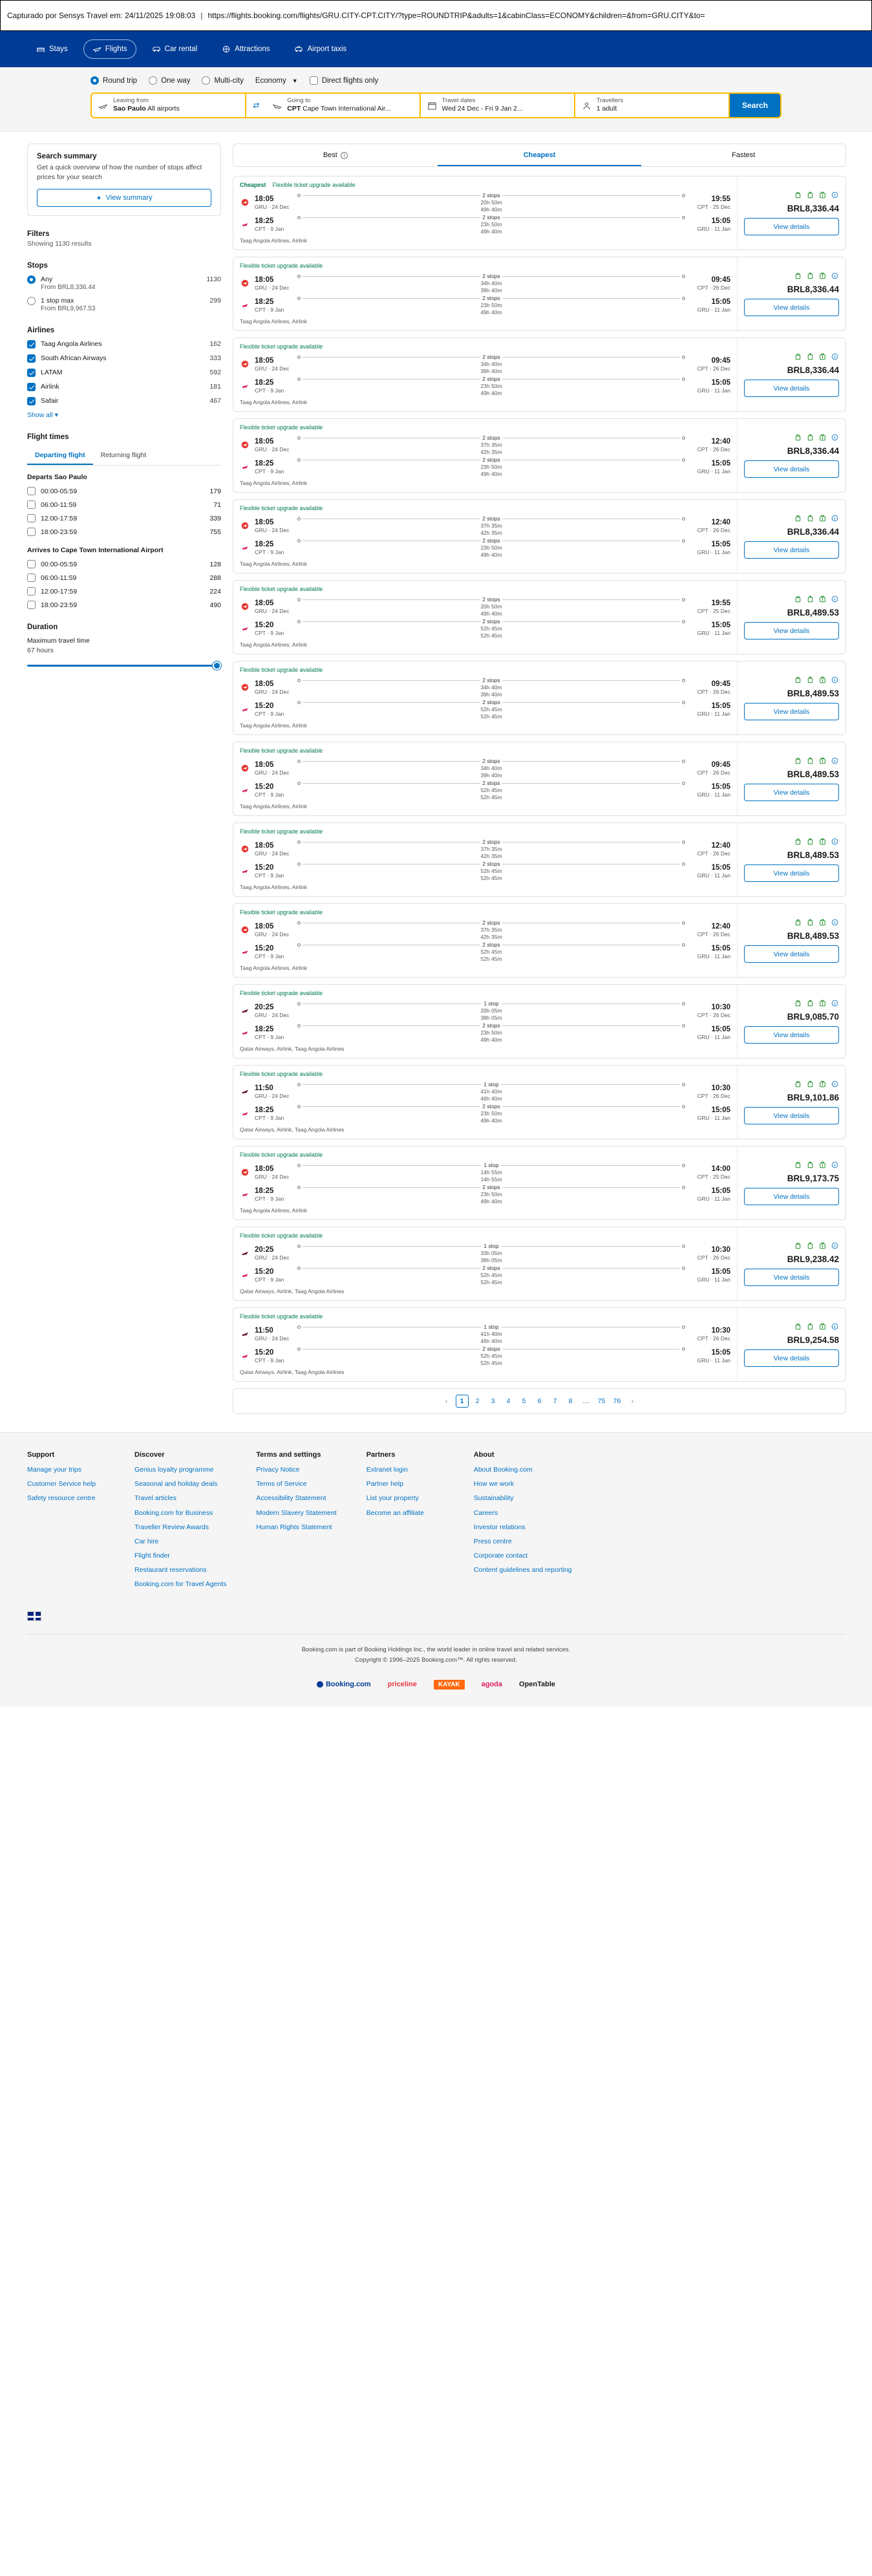 The width and height of the screenshot is (872, 2576). Describe the element at coordinates (402, 1684) in the screenshot. I see `brand-priceline: priceline` at that location.